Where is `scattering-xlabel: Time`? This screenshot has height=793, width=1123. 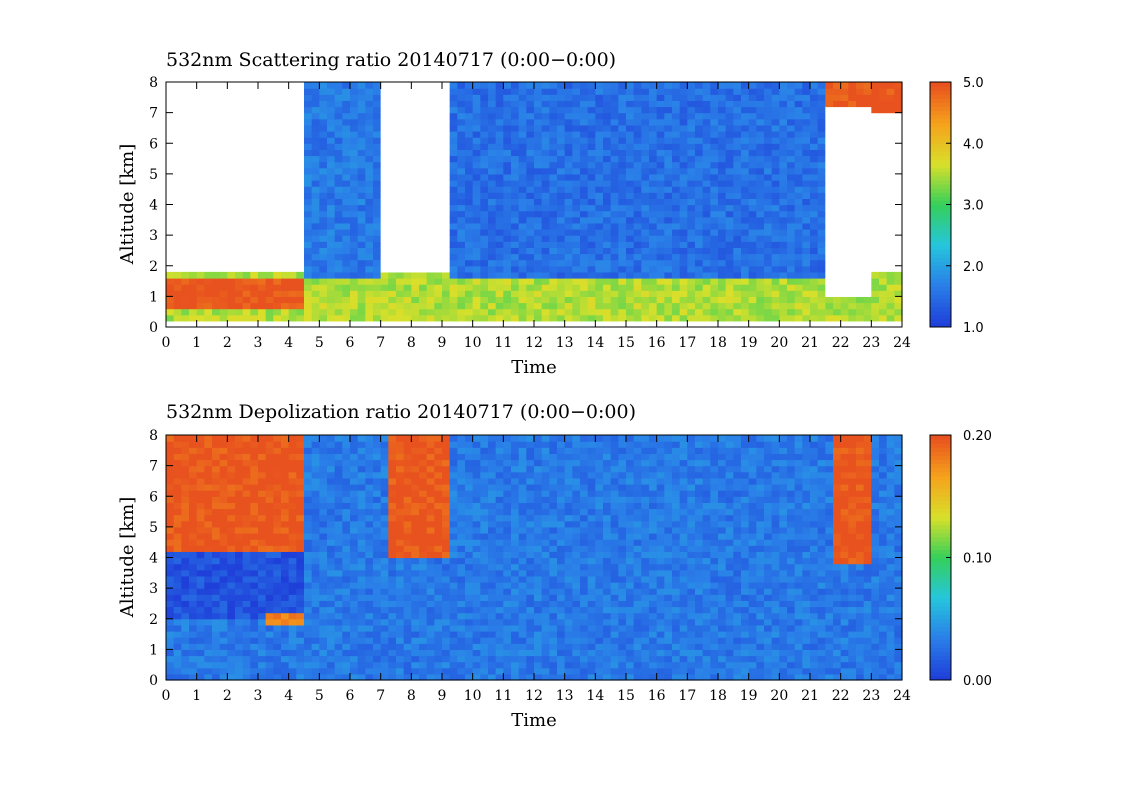
scattering-xlabel: Time is located at coordinates (533, 367).